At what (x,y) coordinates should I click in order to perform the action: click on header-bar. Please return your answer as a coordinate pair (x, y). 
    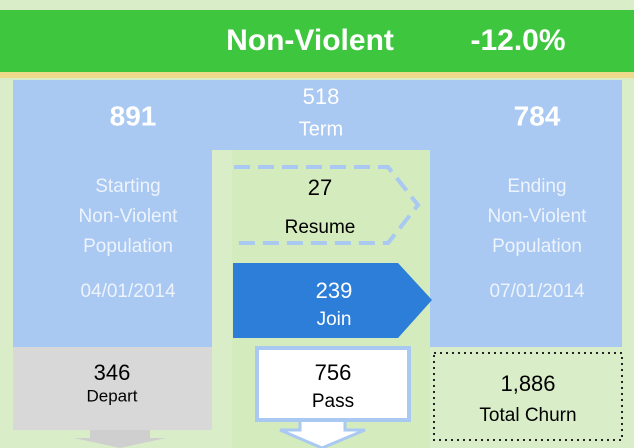
    Looking at the image, I should click on (317, 41).